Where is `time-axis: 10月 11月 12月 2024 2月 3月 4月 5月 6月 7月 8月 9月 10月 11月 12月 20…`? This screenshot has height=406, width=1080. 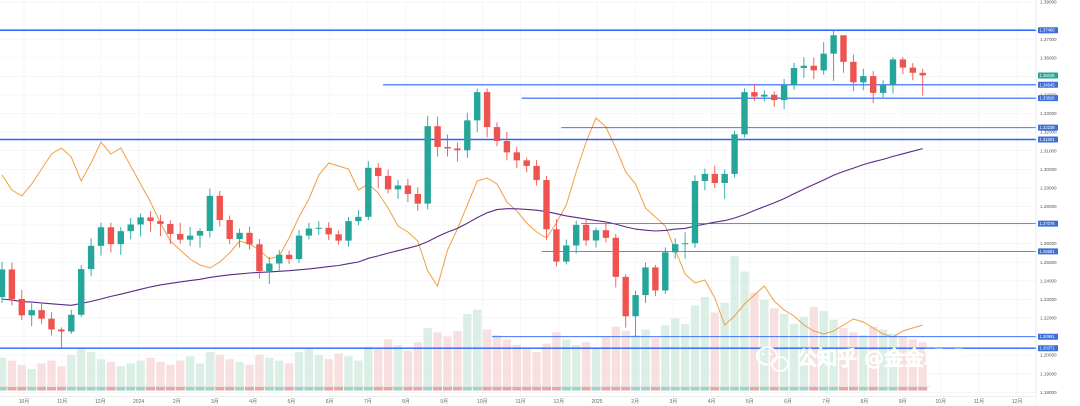
time-axis: 10月 11月 12月 2024 2月 3月 4月 5月 6月 7月 8月 9月 10月 11月 12月 20… is located at coordinates (518, 401).